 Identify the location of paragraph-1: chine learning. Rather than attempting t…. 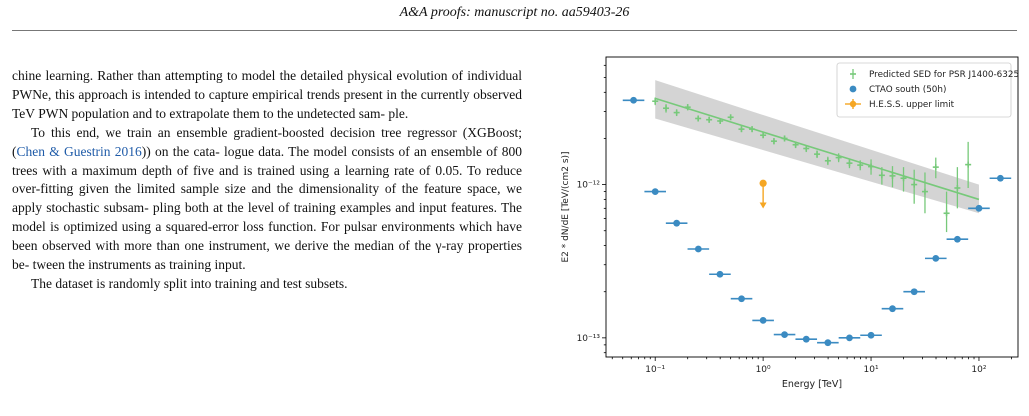
(267, 95).